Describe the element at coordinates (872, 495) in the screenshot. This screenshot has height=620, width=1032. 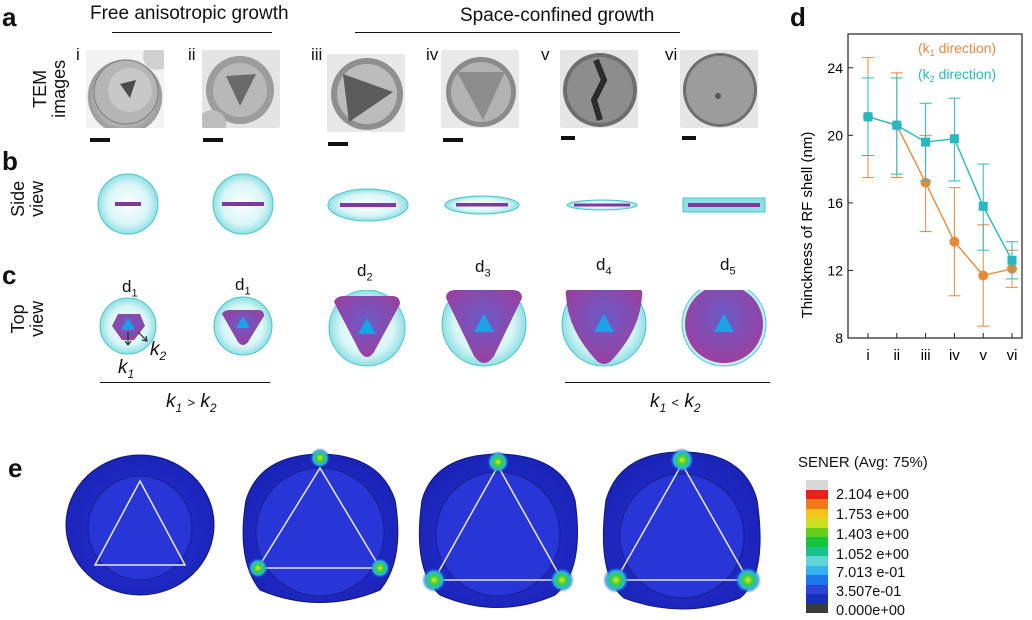
I see `colorbar-label: 2.104 e+00` at that location.